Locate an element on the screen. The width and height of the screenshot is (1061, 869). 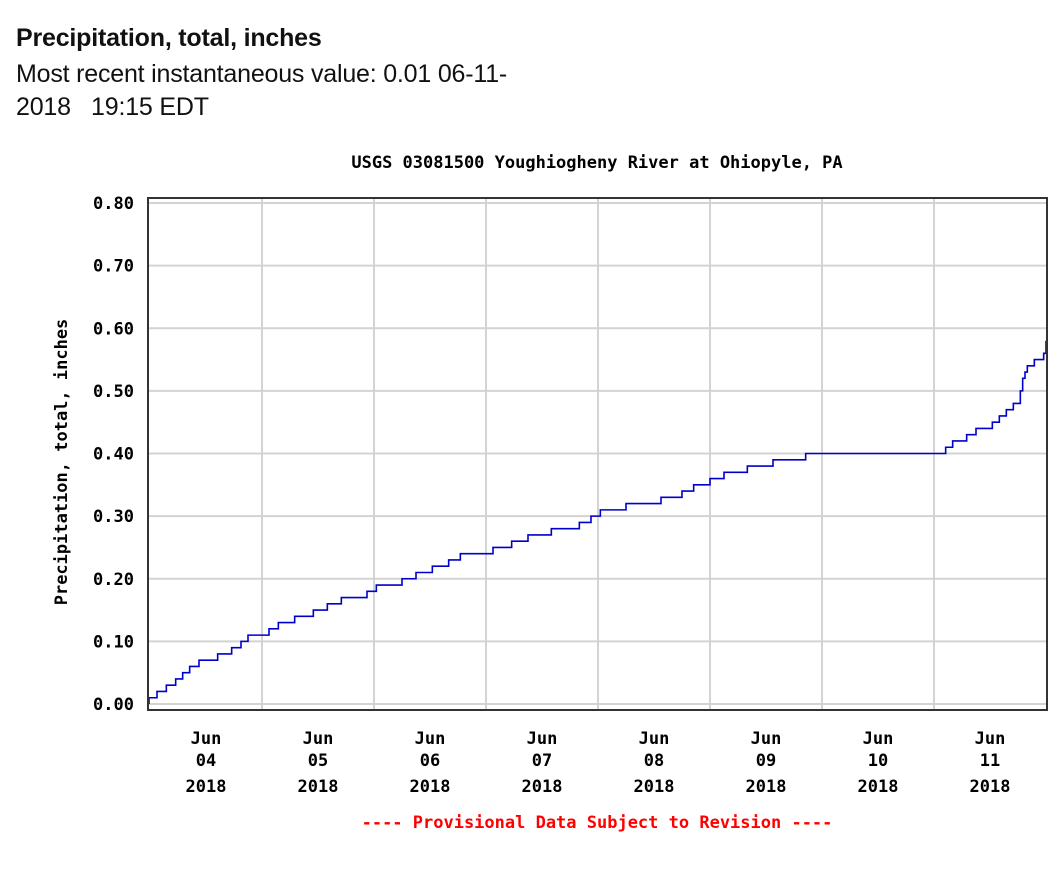
y-tick-label: 0.00 is located at coordinates (113, 705).